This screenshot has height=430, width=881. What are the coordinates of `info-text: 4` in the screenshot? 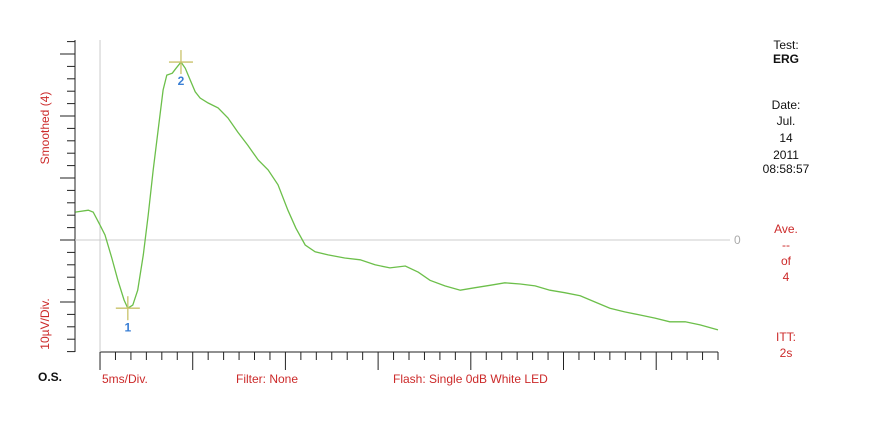 It's located at (786, 277).